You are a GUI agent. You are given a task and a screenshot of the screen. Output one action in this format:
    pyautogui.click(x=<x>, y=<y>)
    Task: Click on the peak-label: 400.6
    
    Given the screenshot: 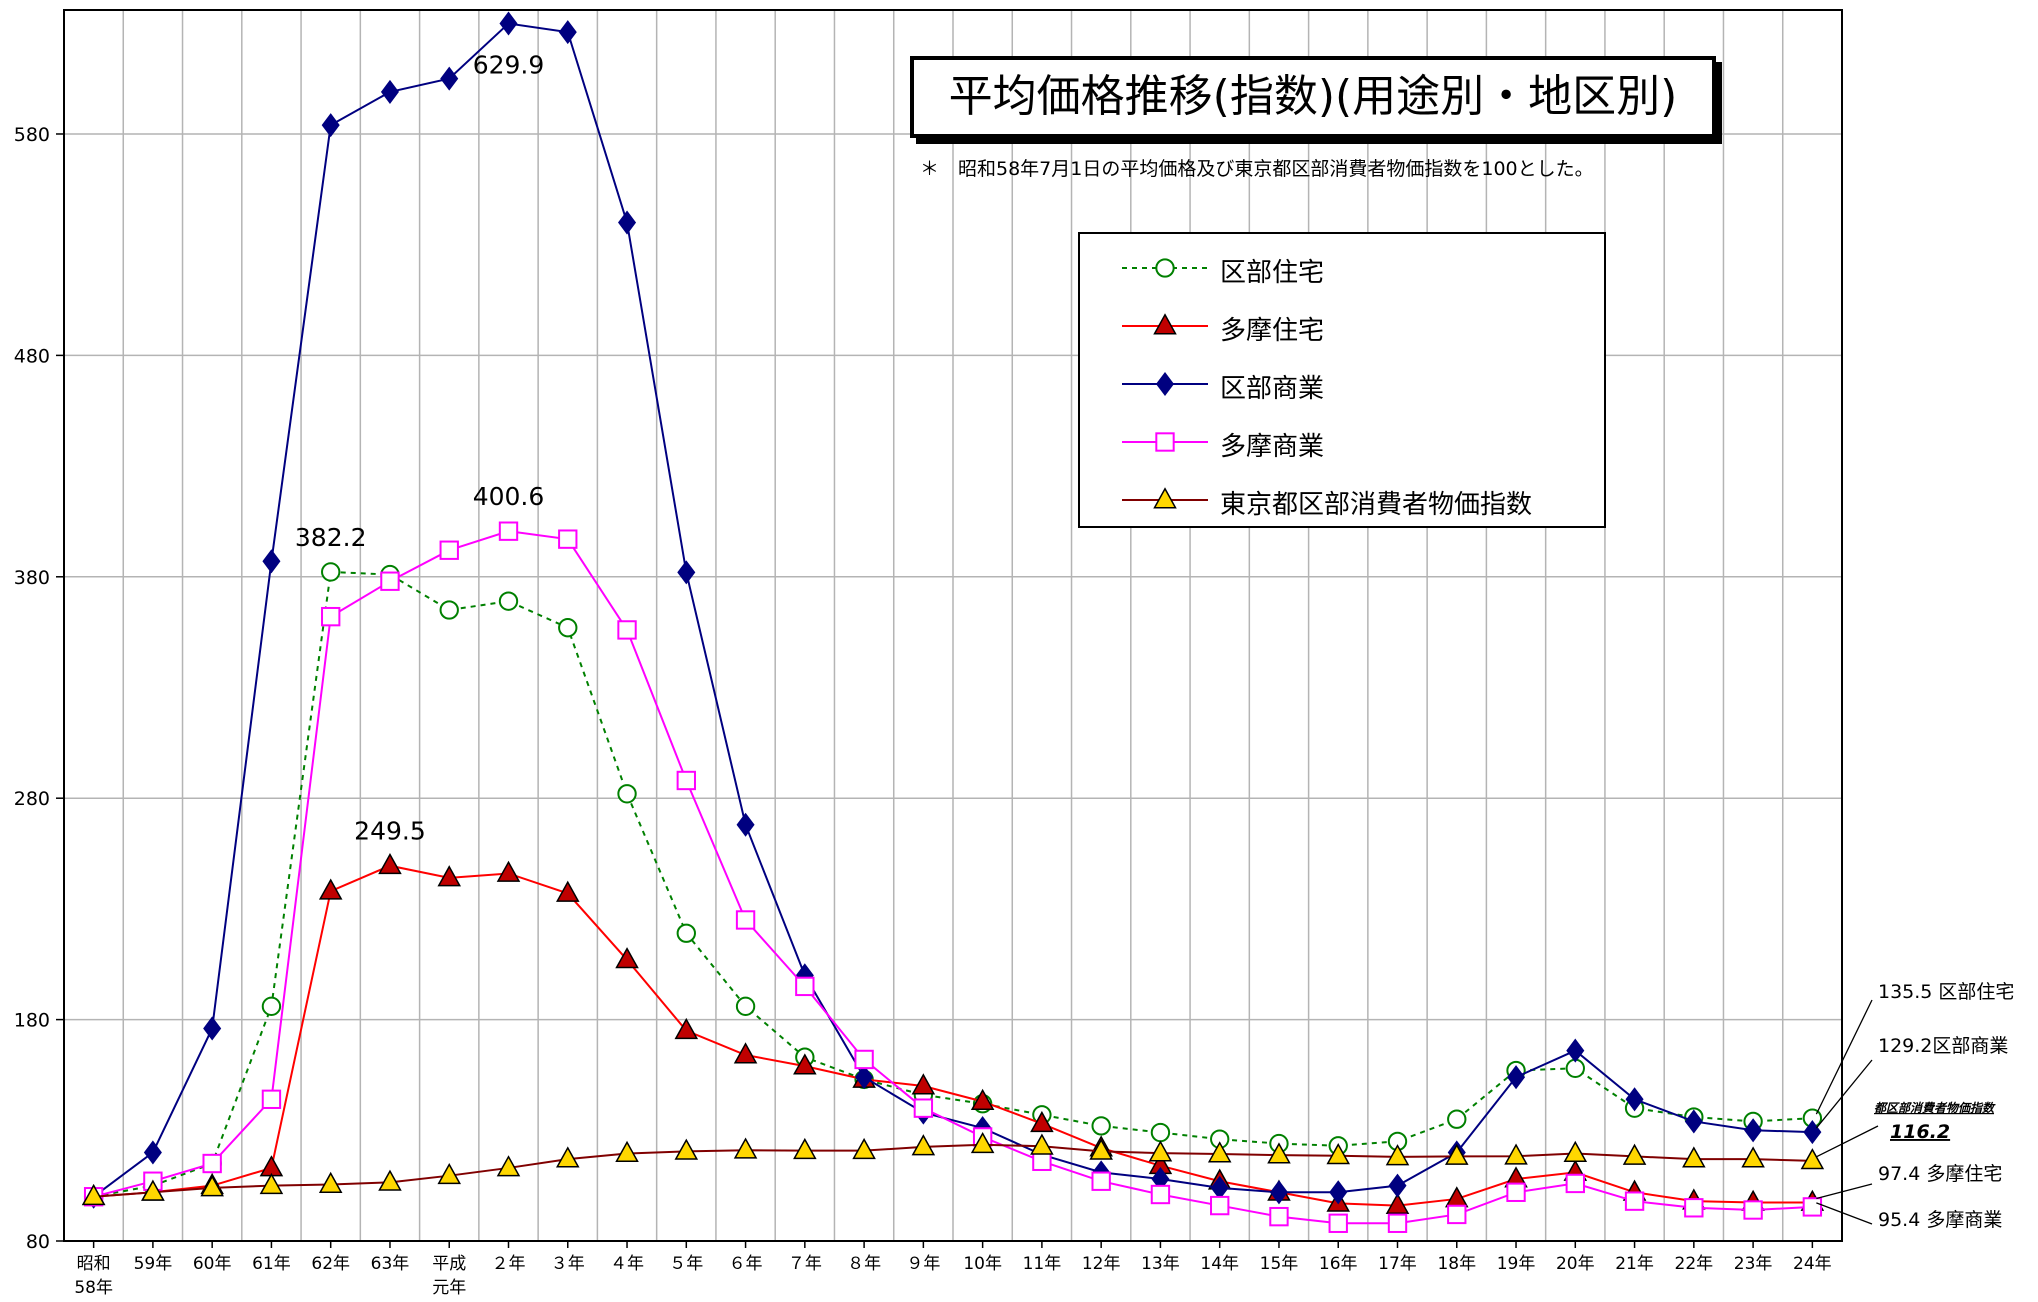 What is the action you would take?
    pyautogui.click(x=509, y=496)
    